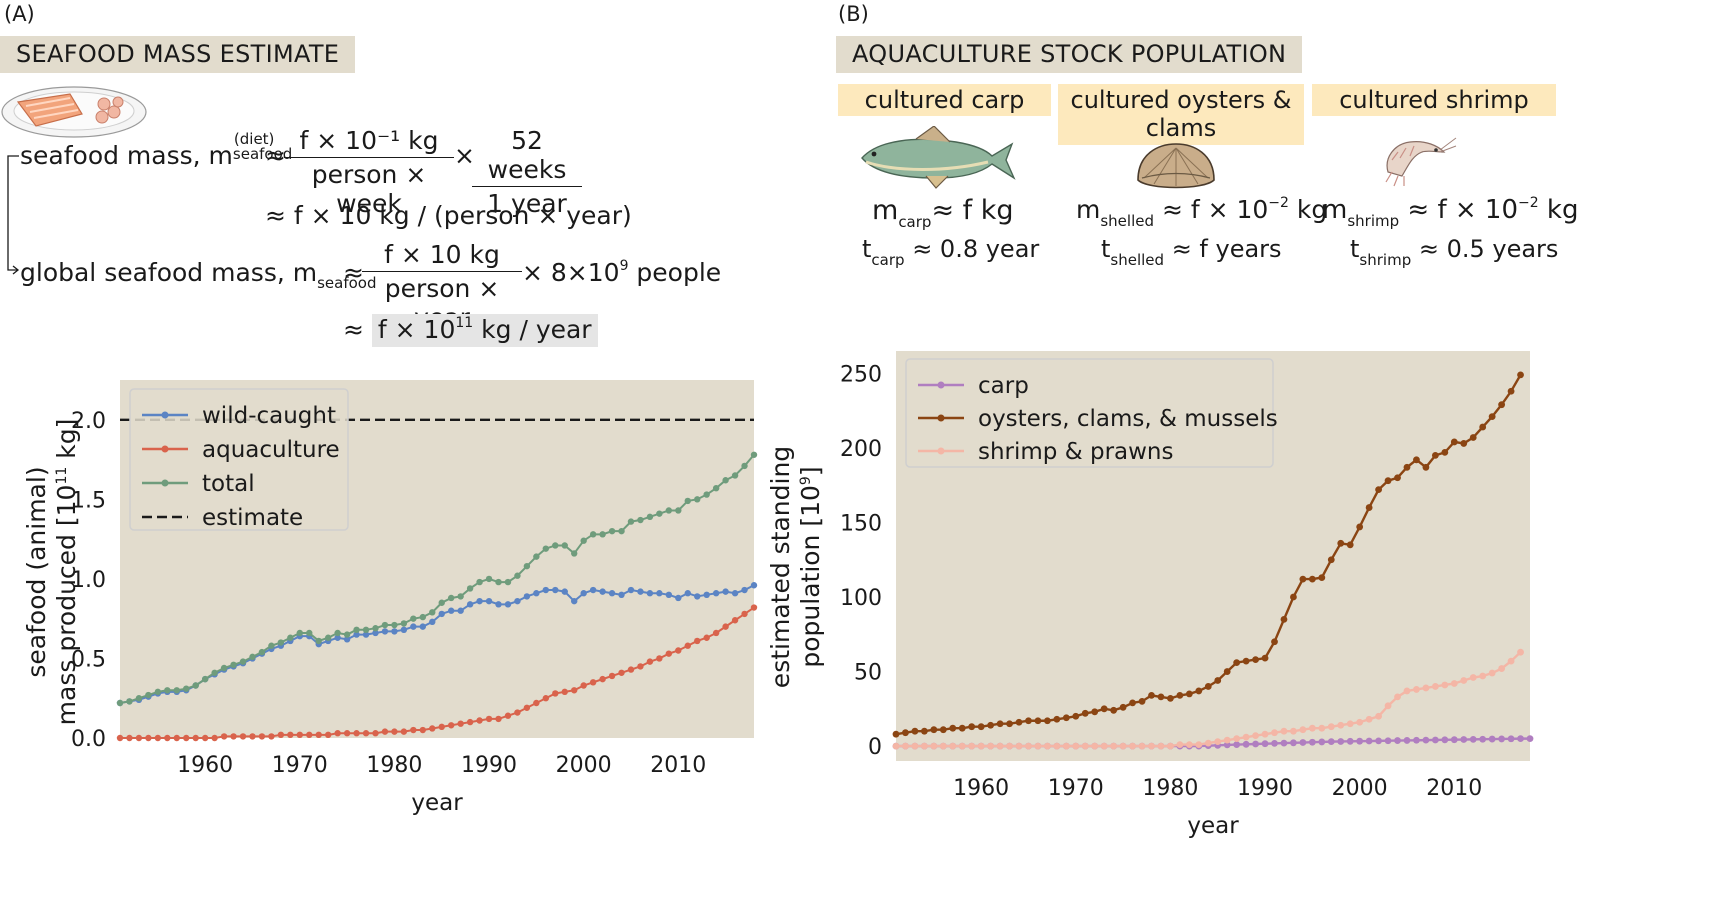  Describe the element at coordinates (1202, 212) in the screenshot. I see `shelled-mass-eq: mshelled ≈ f × 10−2 kg` at that location.